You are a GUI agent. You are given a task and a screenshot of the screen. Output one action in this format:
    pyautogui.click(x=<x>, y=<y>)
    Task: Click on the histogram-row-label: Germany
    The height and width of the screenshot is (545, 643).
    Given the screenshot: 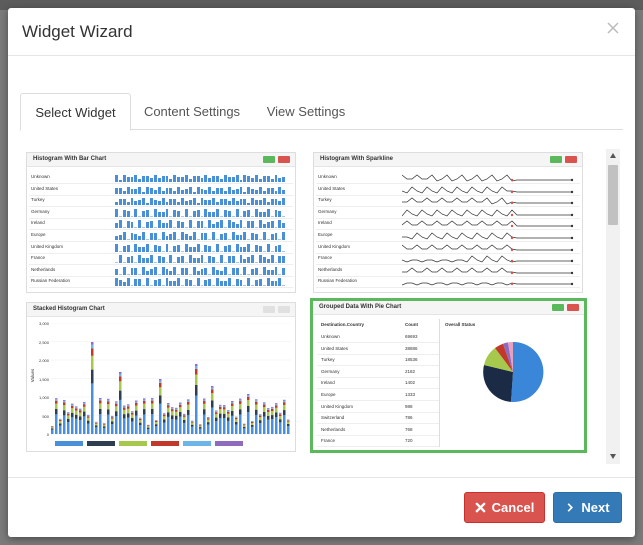 What is the action you would take?
    pyautogui.click(x=40, y=211)
    